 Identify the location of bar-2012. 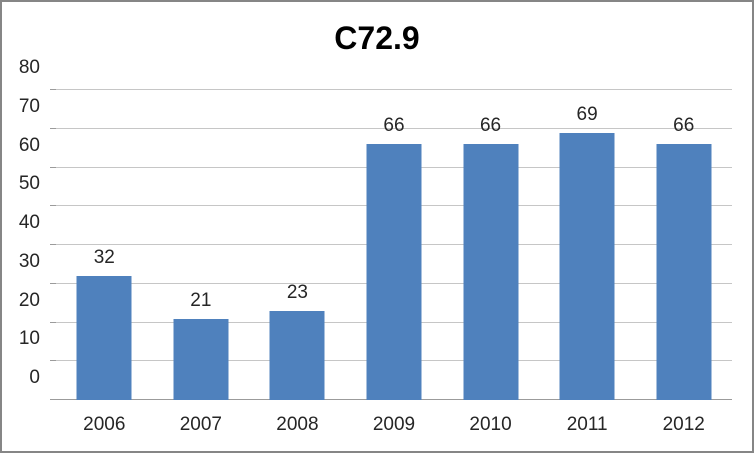
(684, 272).